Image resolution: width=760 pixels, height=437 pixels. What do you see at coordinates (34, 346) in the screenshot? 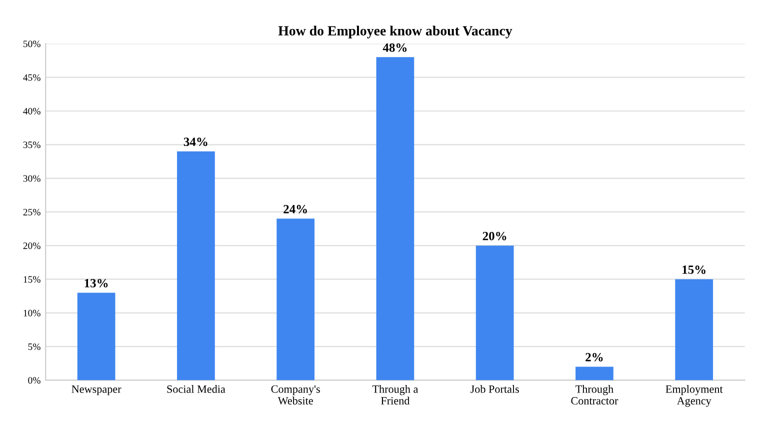
I see `y-tick-label: 5%` at bounding box center [34, 346].